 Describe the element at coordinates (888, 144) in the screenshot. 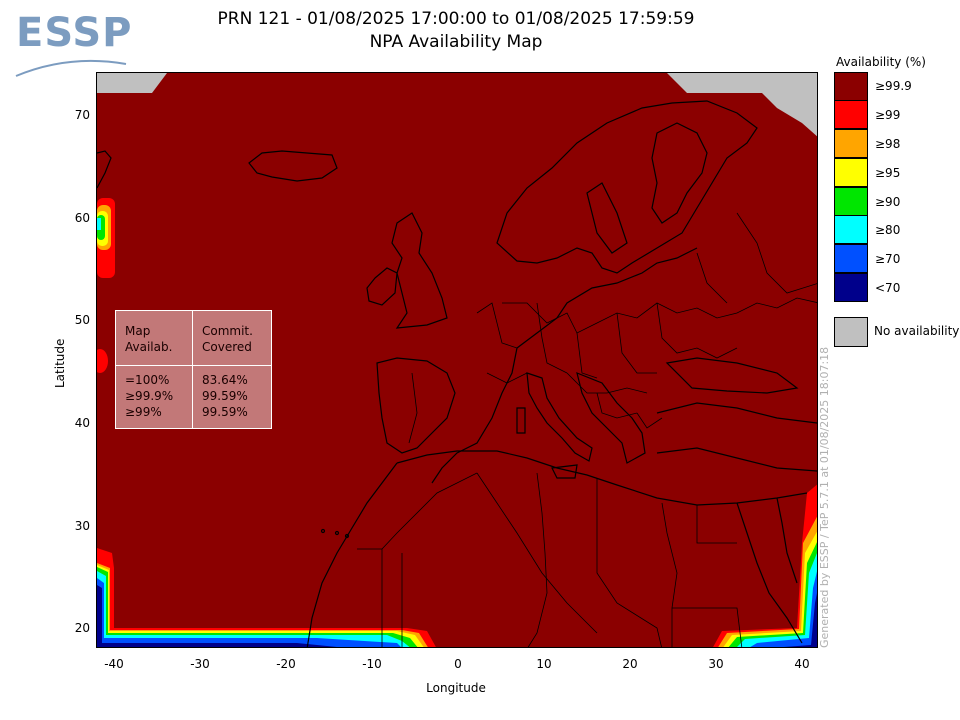

I see `legend-label: ≥98` at that location.